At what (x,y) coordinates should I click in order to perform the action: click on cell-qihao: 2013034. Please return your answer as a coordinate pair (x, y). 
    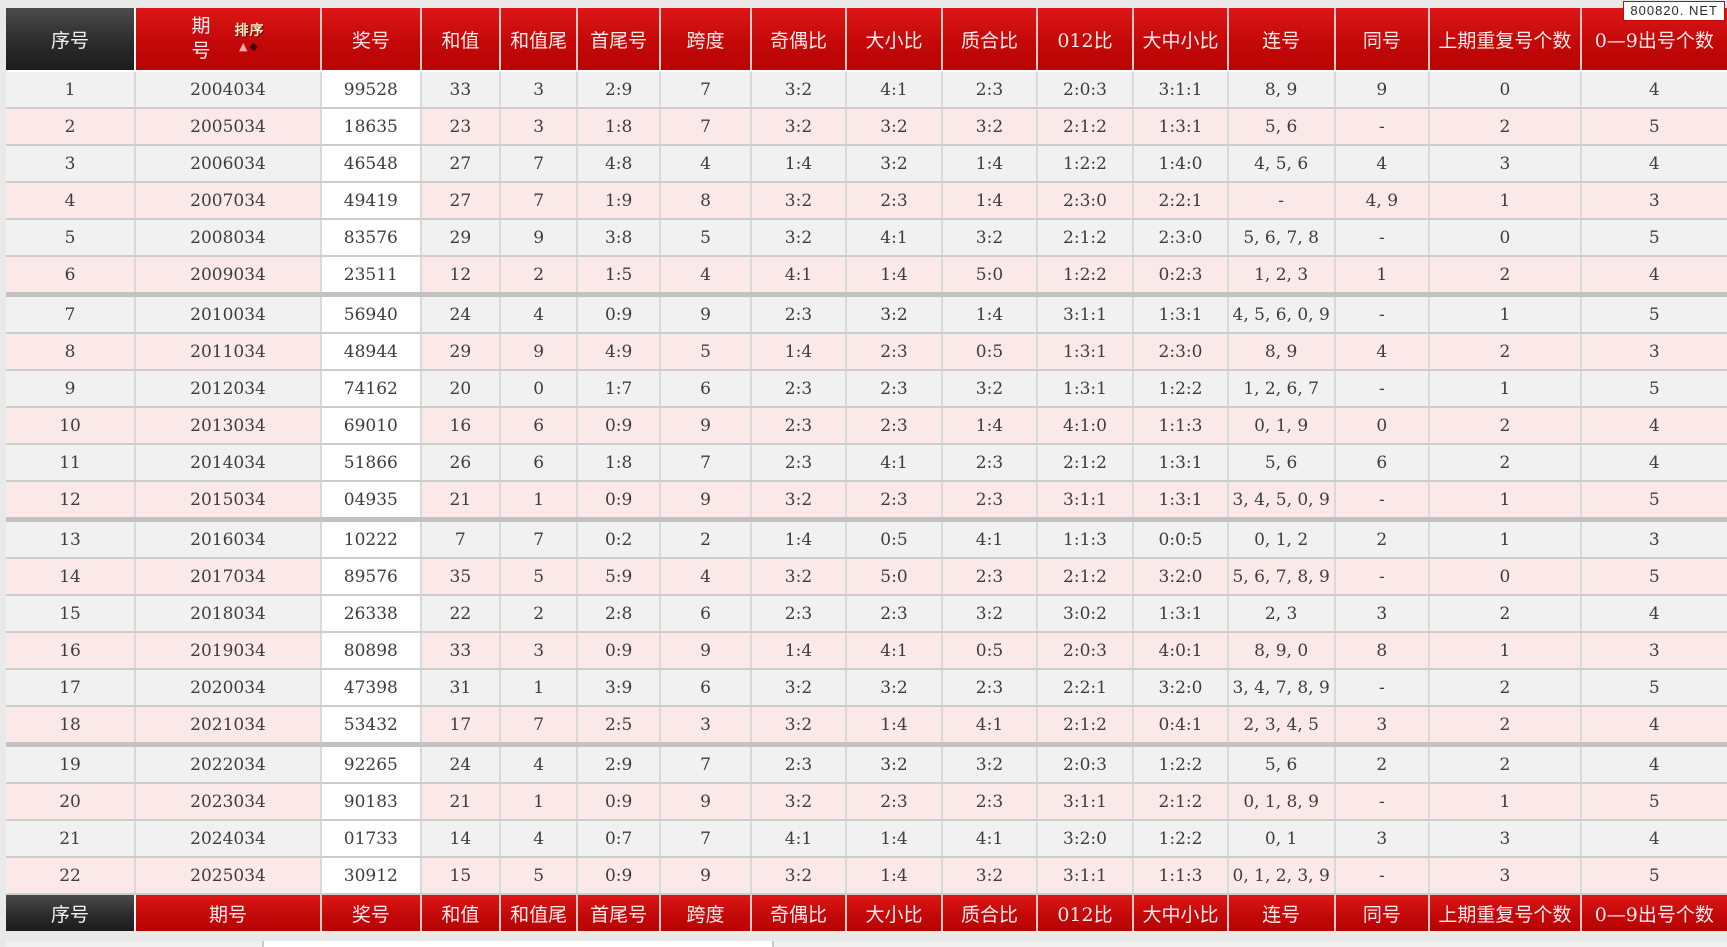
    Looking at the image, I should click on (228, 426).